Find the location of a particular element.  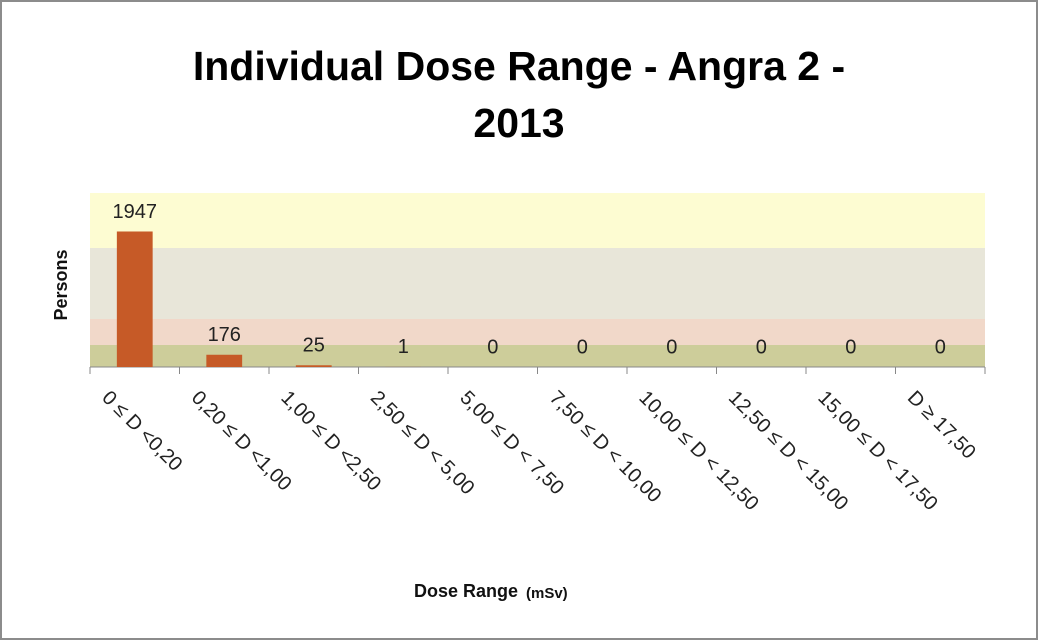

x-axis-unit: (mSv) is located at coordinates (547, 593).